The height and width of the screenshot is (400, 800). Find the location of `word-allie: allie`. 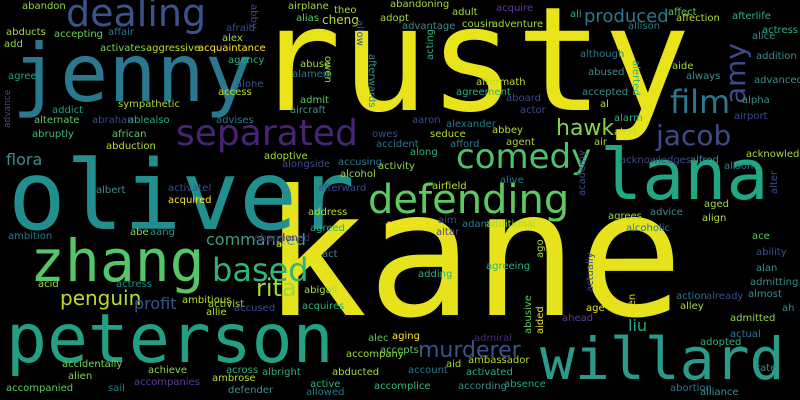

word-allie: allie is located at coordinates (216, 312).